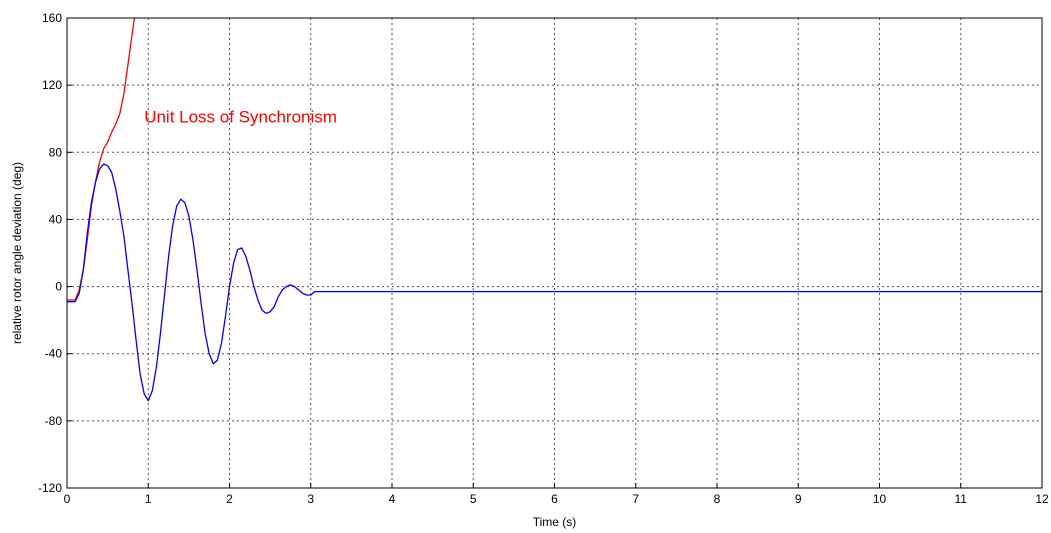 The height and width of the screenshot is (533, 1051). Describe the element at coordinates (17, 253) in the screenshot. I see `y-axis-title: relative rotor angle deviation (deg)` at that location.